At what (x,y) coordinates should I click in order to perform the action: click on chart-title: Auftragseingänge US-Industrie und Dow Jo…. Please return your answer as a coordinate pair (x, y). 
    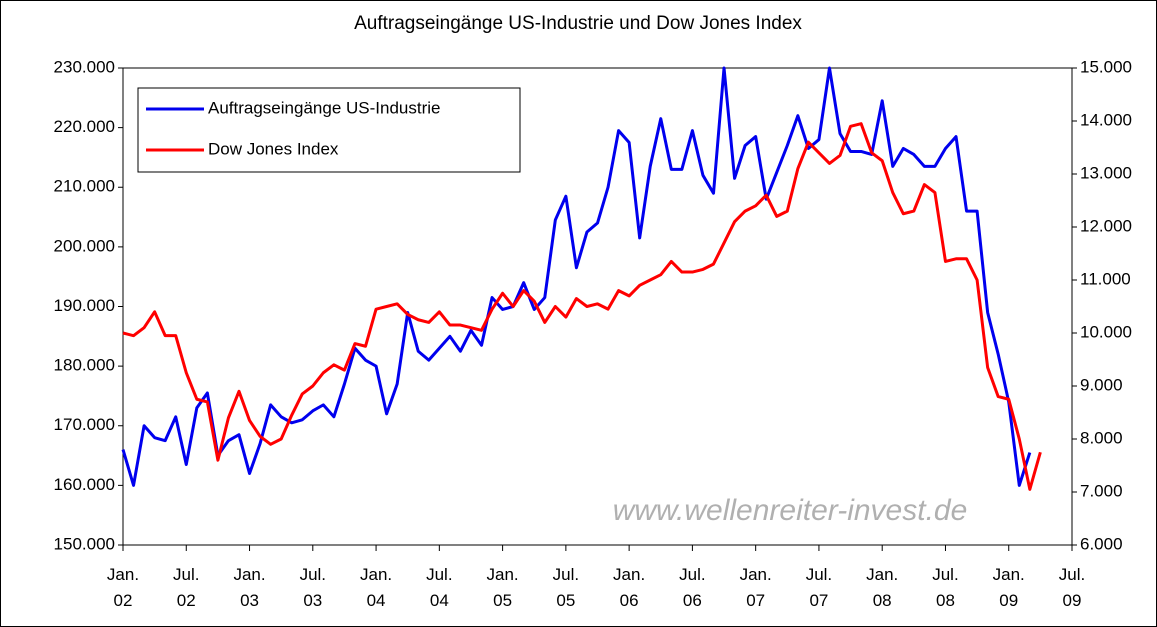
    Looking at the image, I should click on (578, 23).